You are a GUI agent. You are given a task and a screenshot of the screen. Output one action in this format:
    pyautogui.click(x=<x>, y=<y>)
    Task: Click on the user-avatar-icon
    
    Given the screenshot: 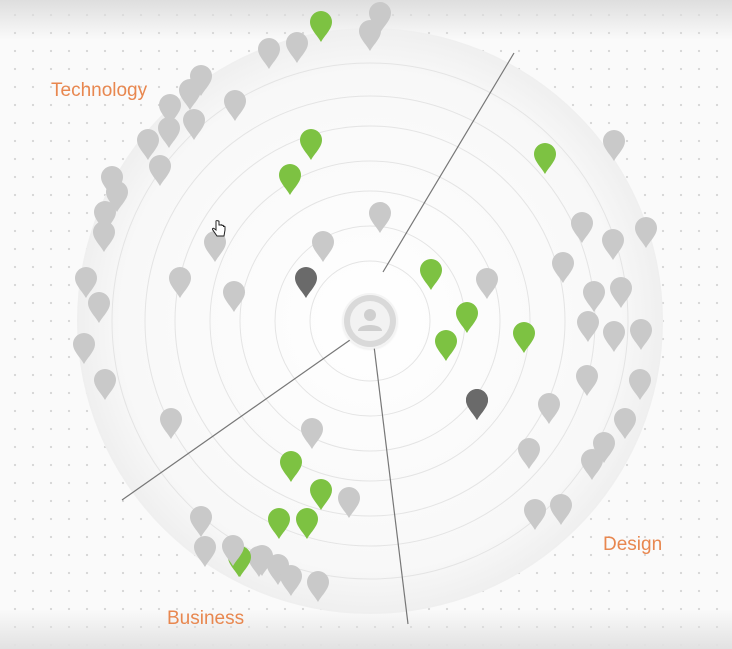 What is the action you would take?
    pyautogui.click(x=370, y=321)
    